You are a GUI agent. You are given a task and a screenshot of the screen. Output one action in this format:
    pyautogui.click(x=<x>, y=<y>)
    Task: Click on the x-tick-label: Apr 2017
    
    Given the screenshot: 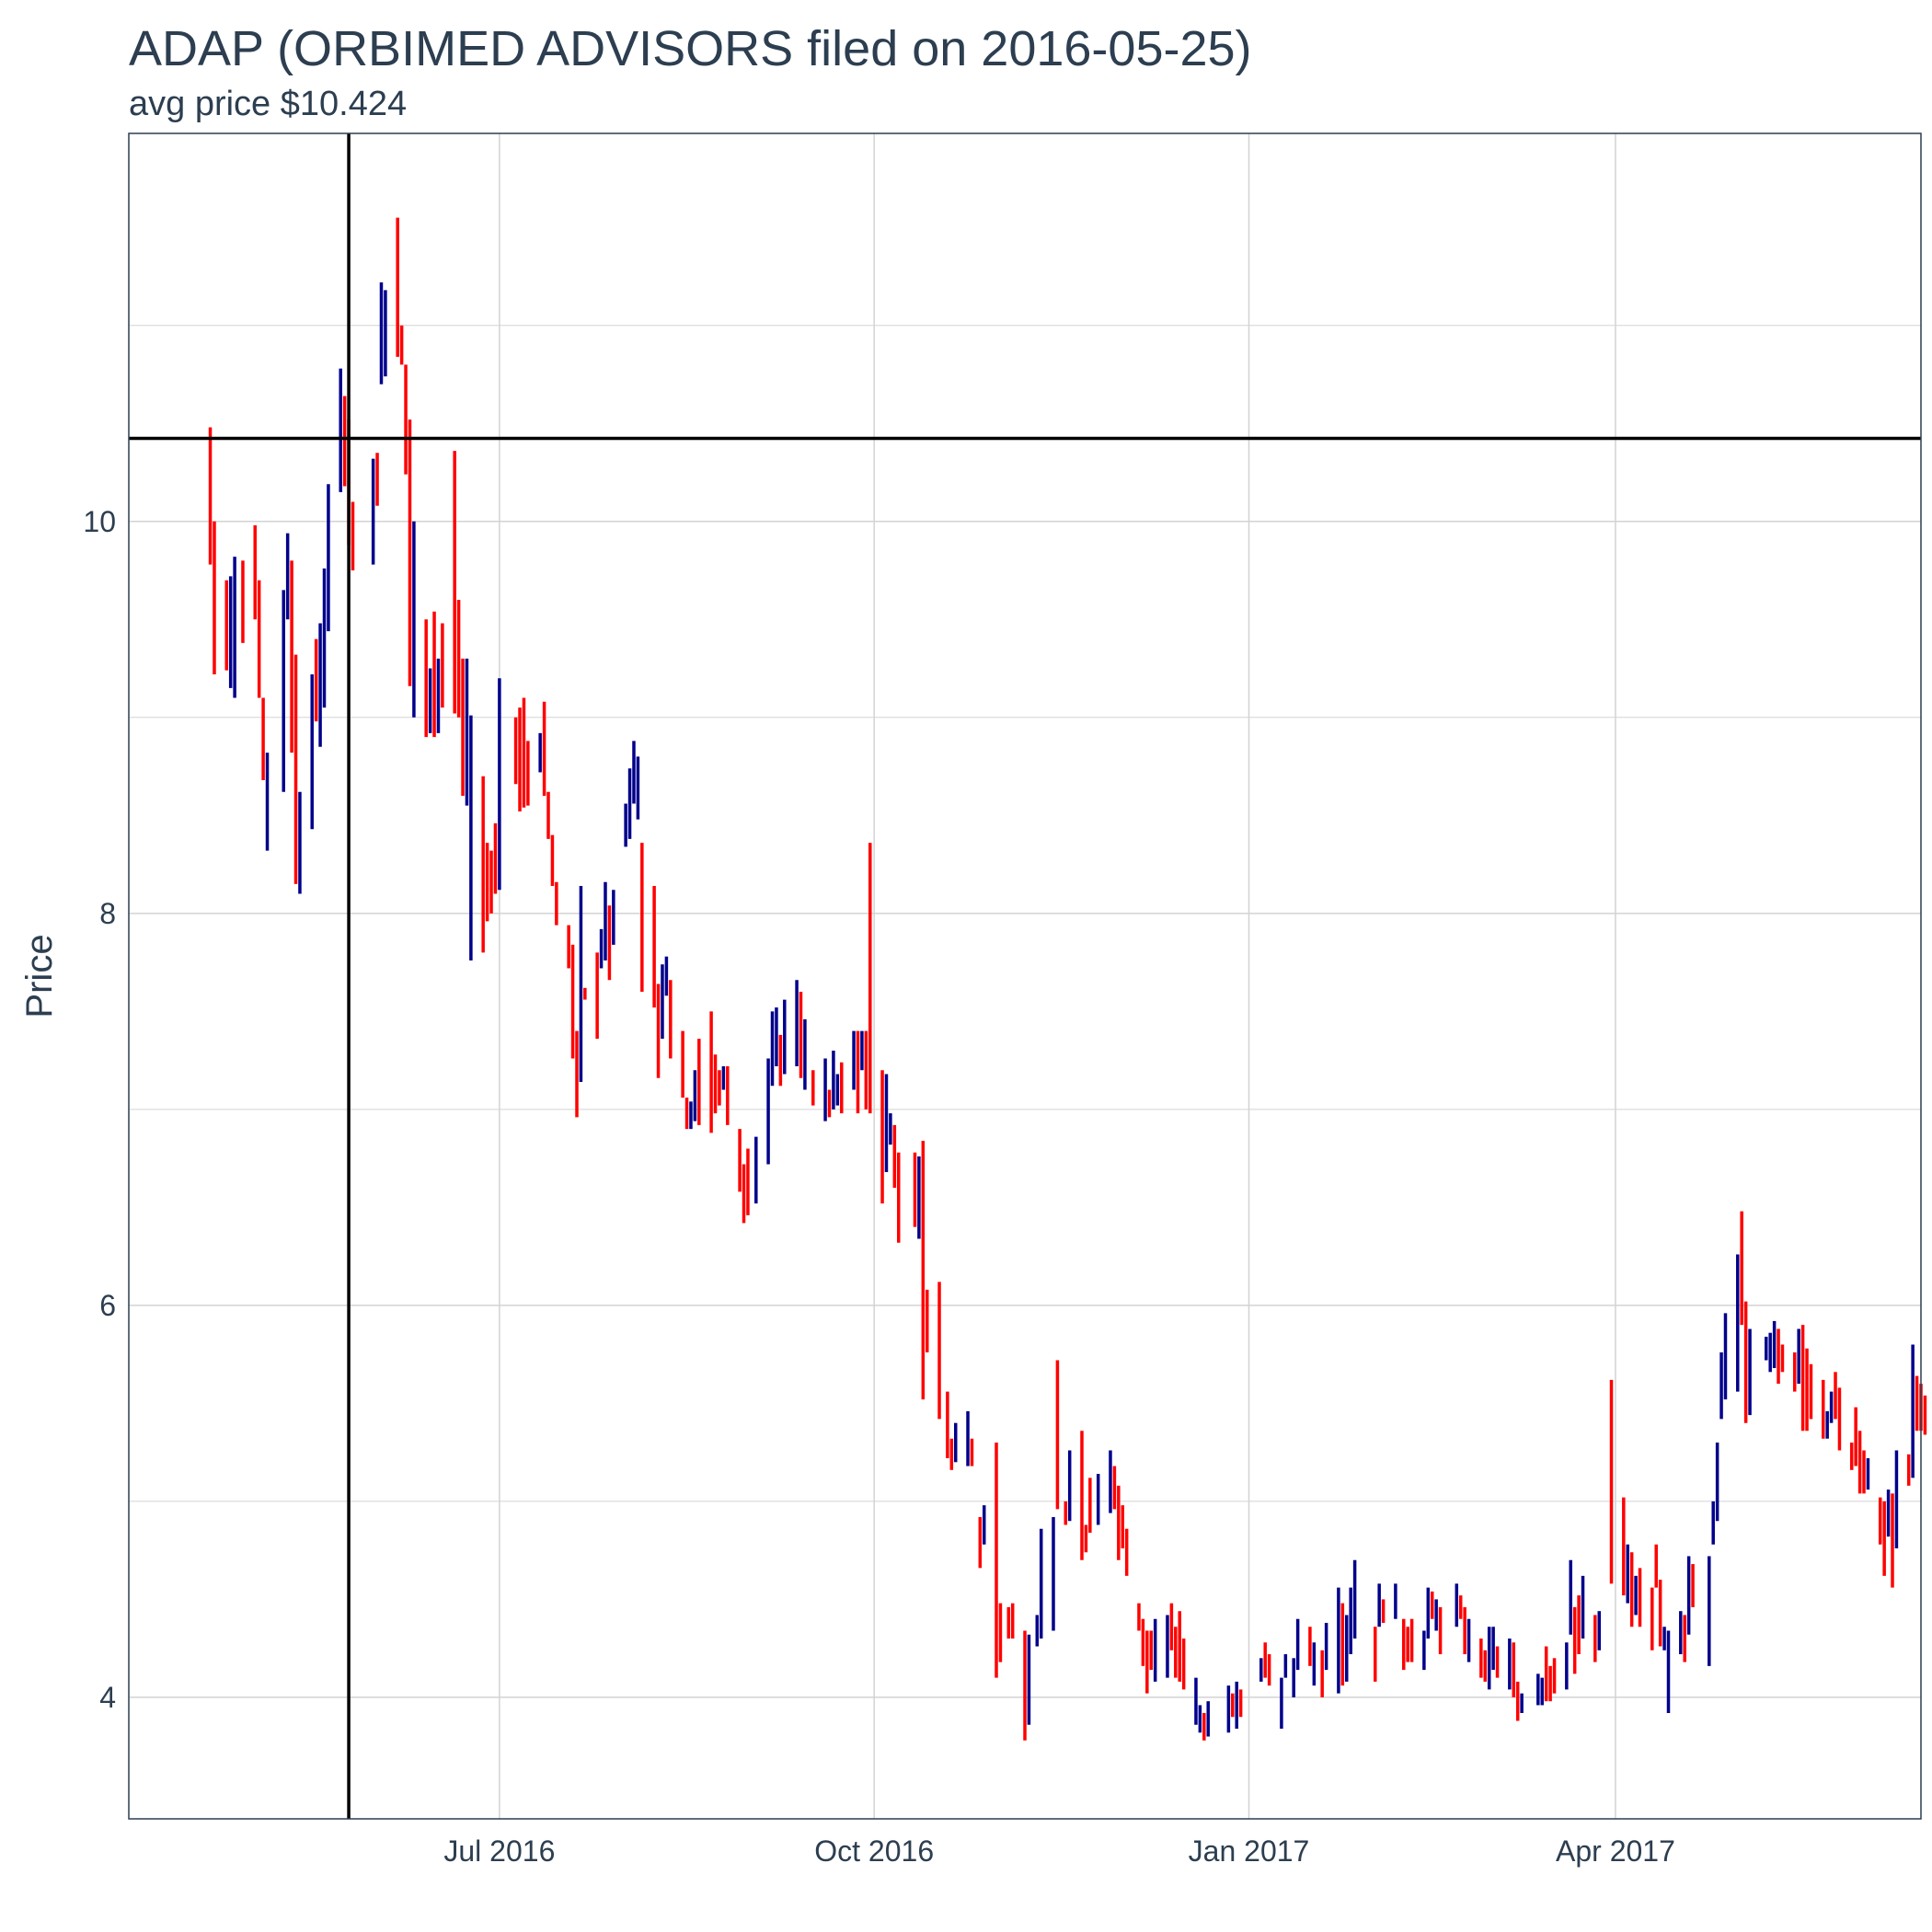 What is the action you would take?
    pyautogui.click(x=1615, y=1851)
    